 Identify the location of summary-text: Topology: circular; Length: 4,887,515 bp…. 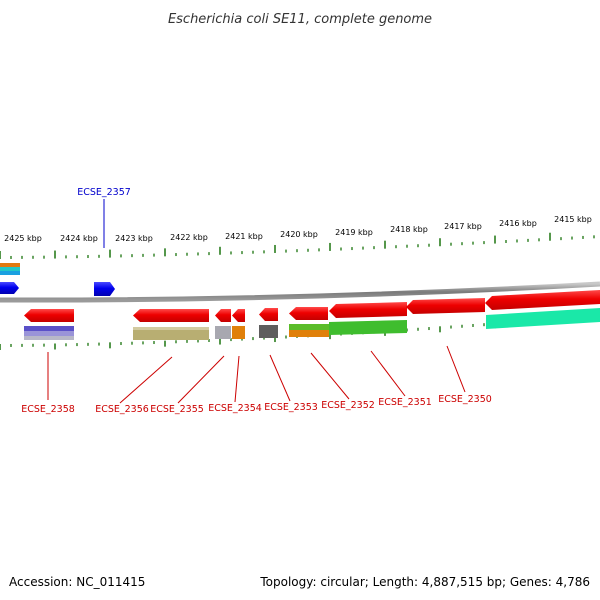
(424, 582).